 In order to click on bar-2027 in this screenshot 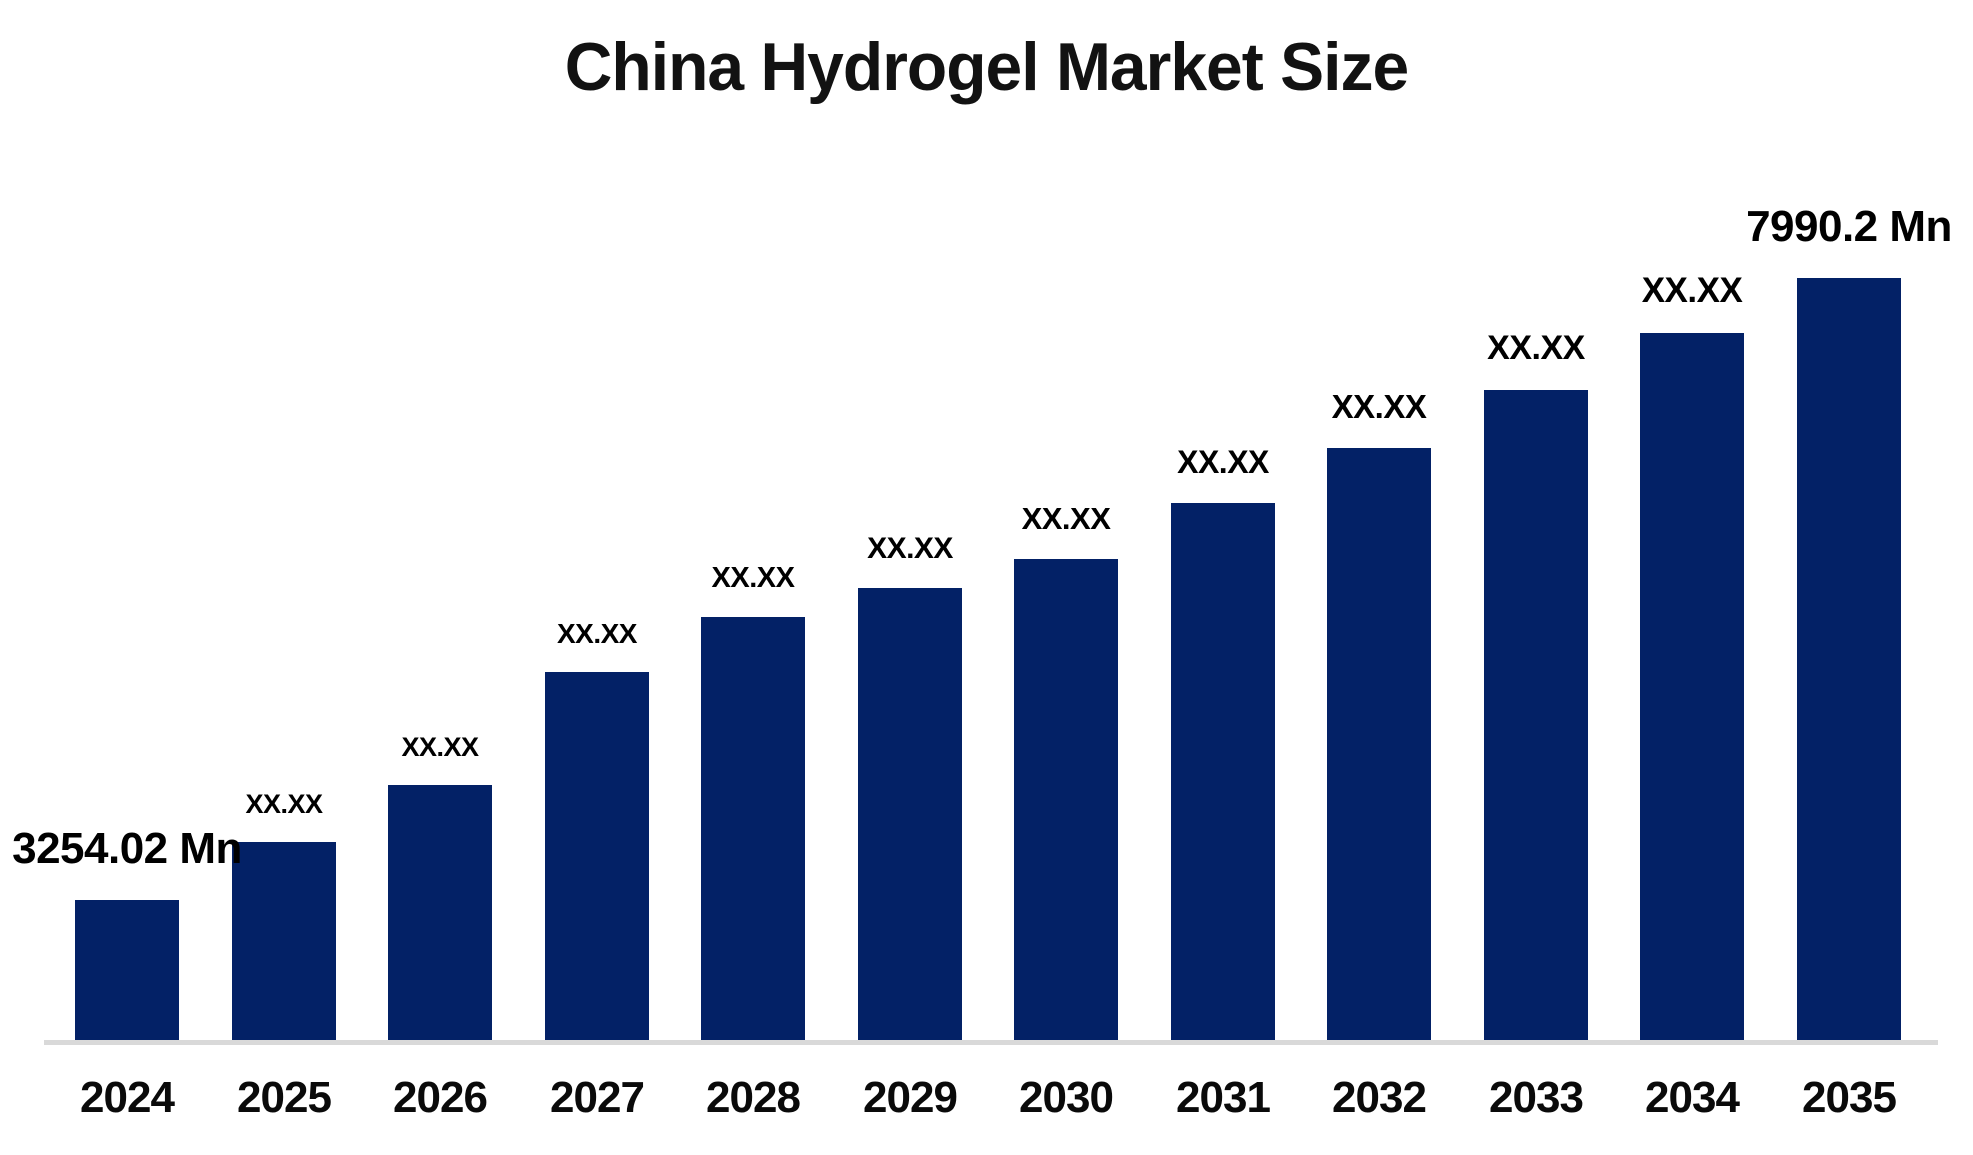, I will do `click(597, 856)`.